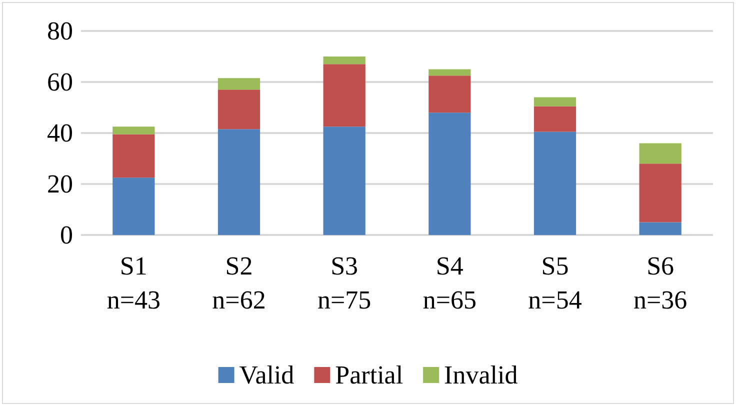 This screenshot has height=408, width=738. What do you see at coordinates (449, 283) in the screenshot?
I see `x-tick-label: S4 n=65` at bounding box center [449, 283].